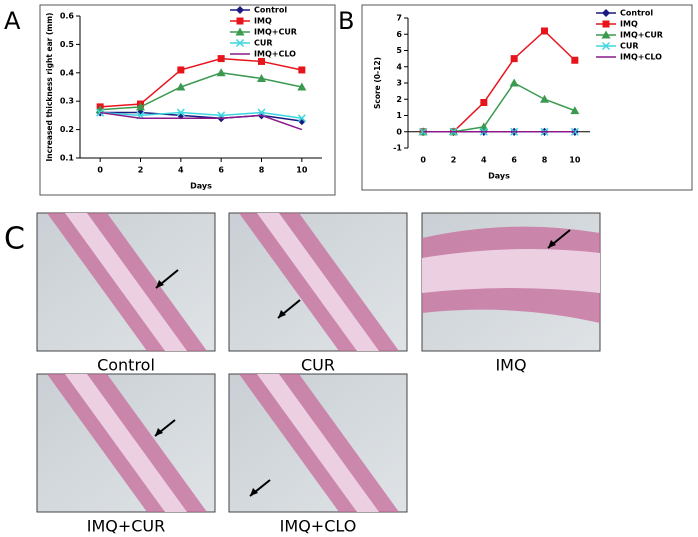 The image size is (698, 537). What do you see at coordinates (318, 365) in the screenshot?
I see `image-caption: CUR` at bounding box center [318, 365].